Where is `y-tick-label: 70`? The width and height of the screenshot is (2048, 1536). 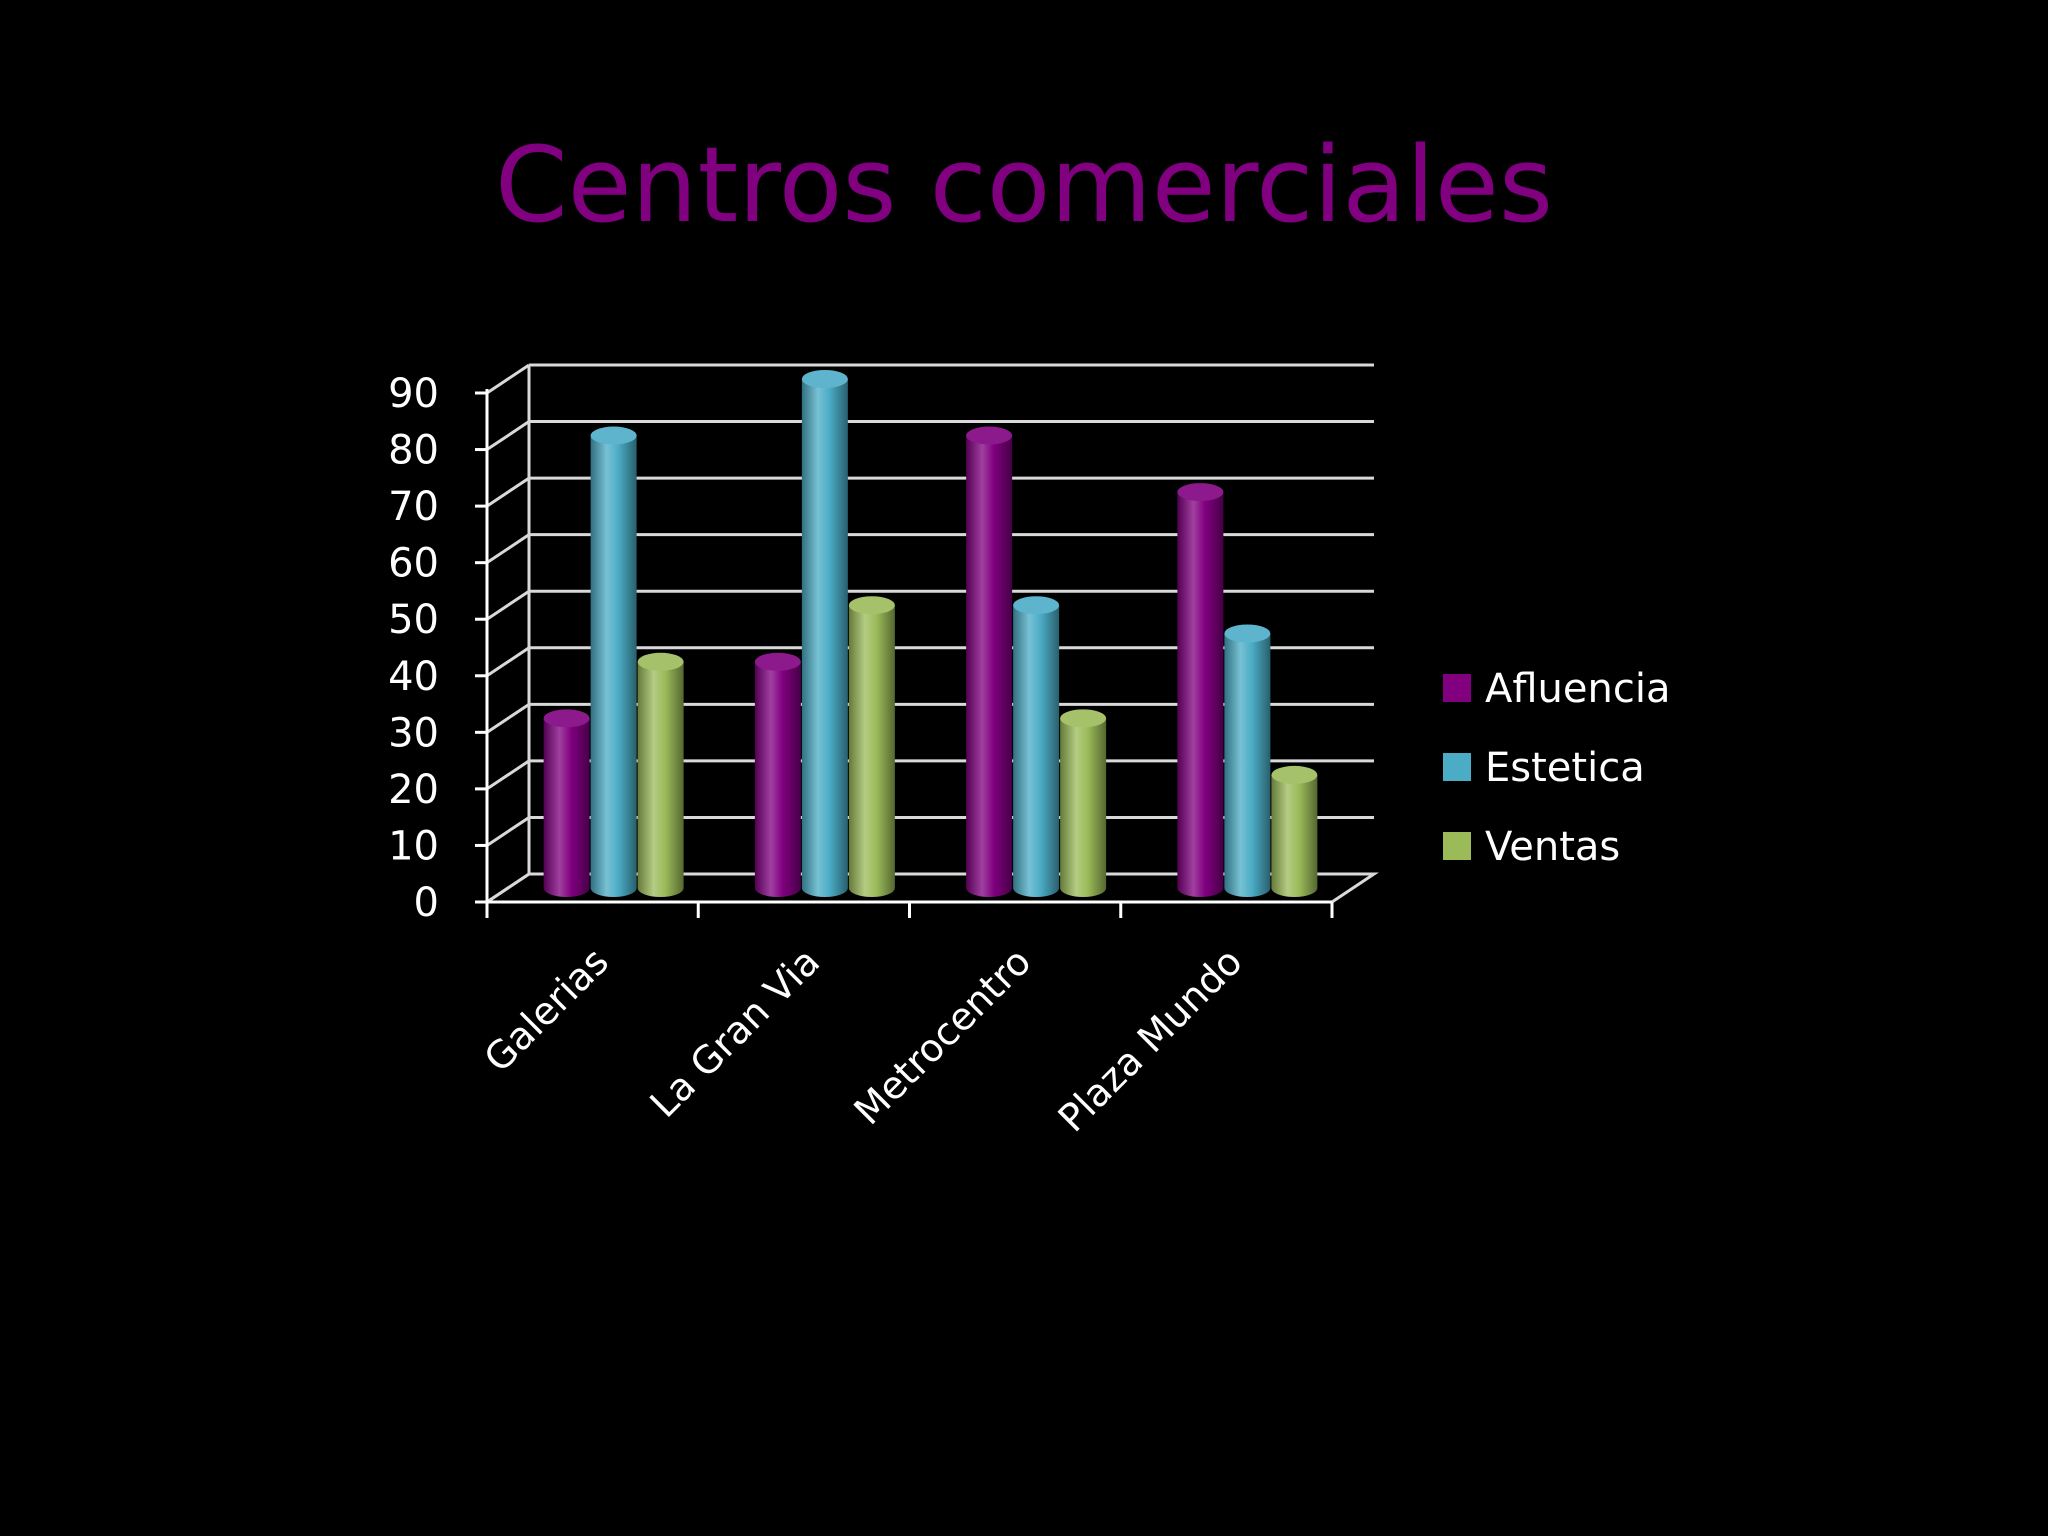 y-tick-label: 70 is located at coordinates (413, 507).